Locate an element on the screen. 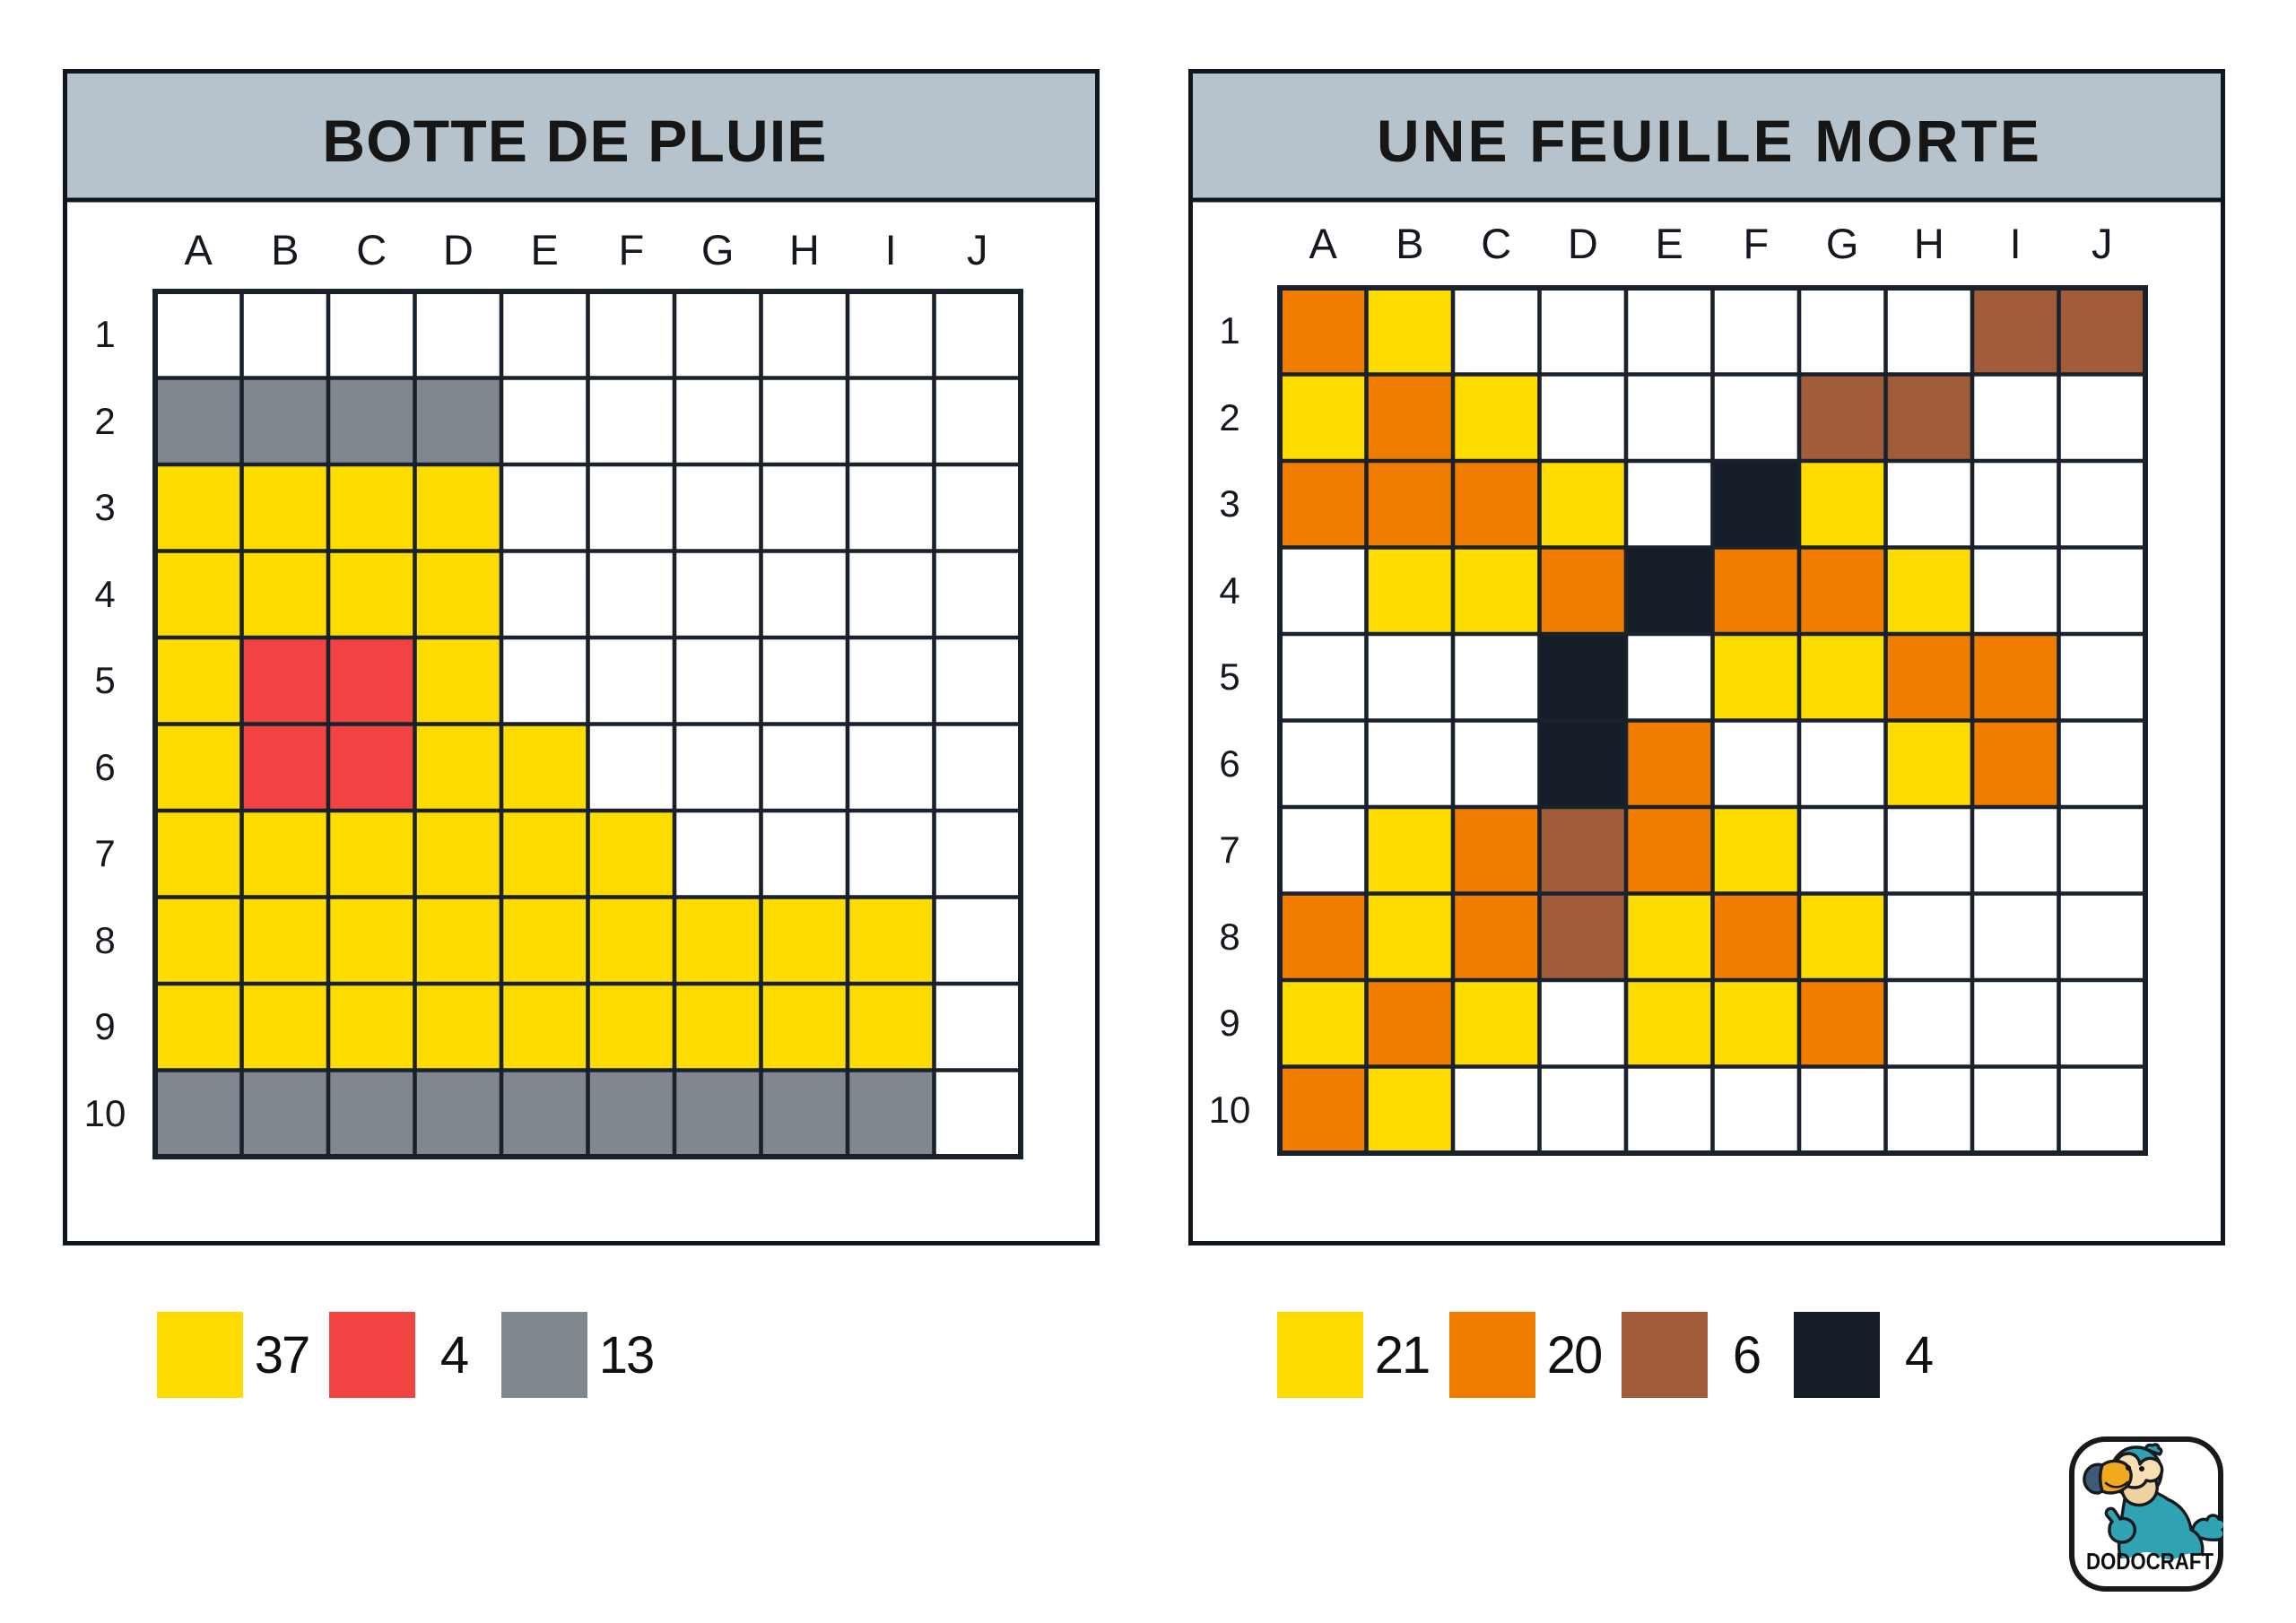  svg-text: UNE FEUILLE MORTE is located at coordinates (1709, 141).